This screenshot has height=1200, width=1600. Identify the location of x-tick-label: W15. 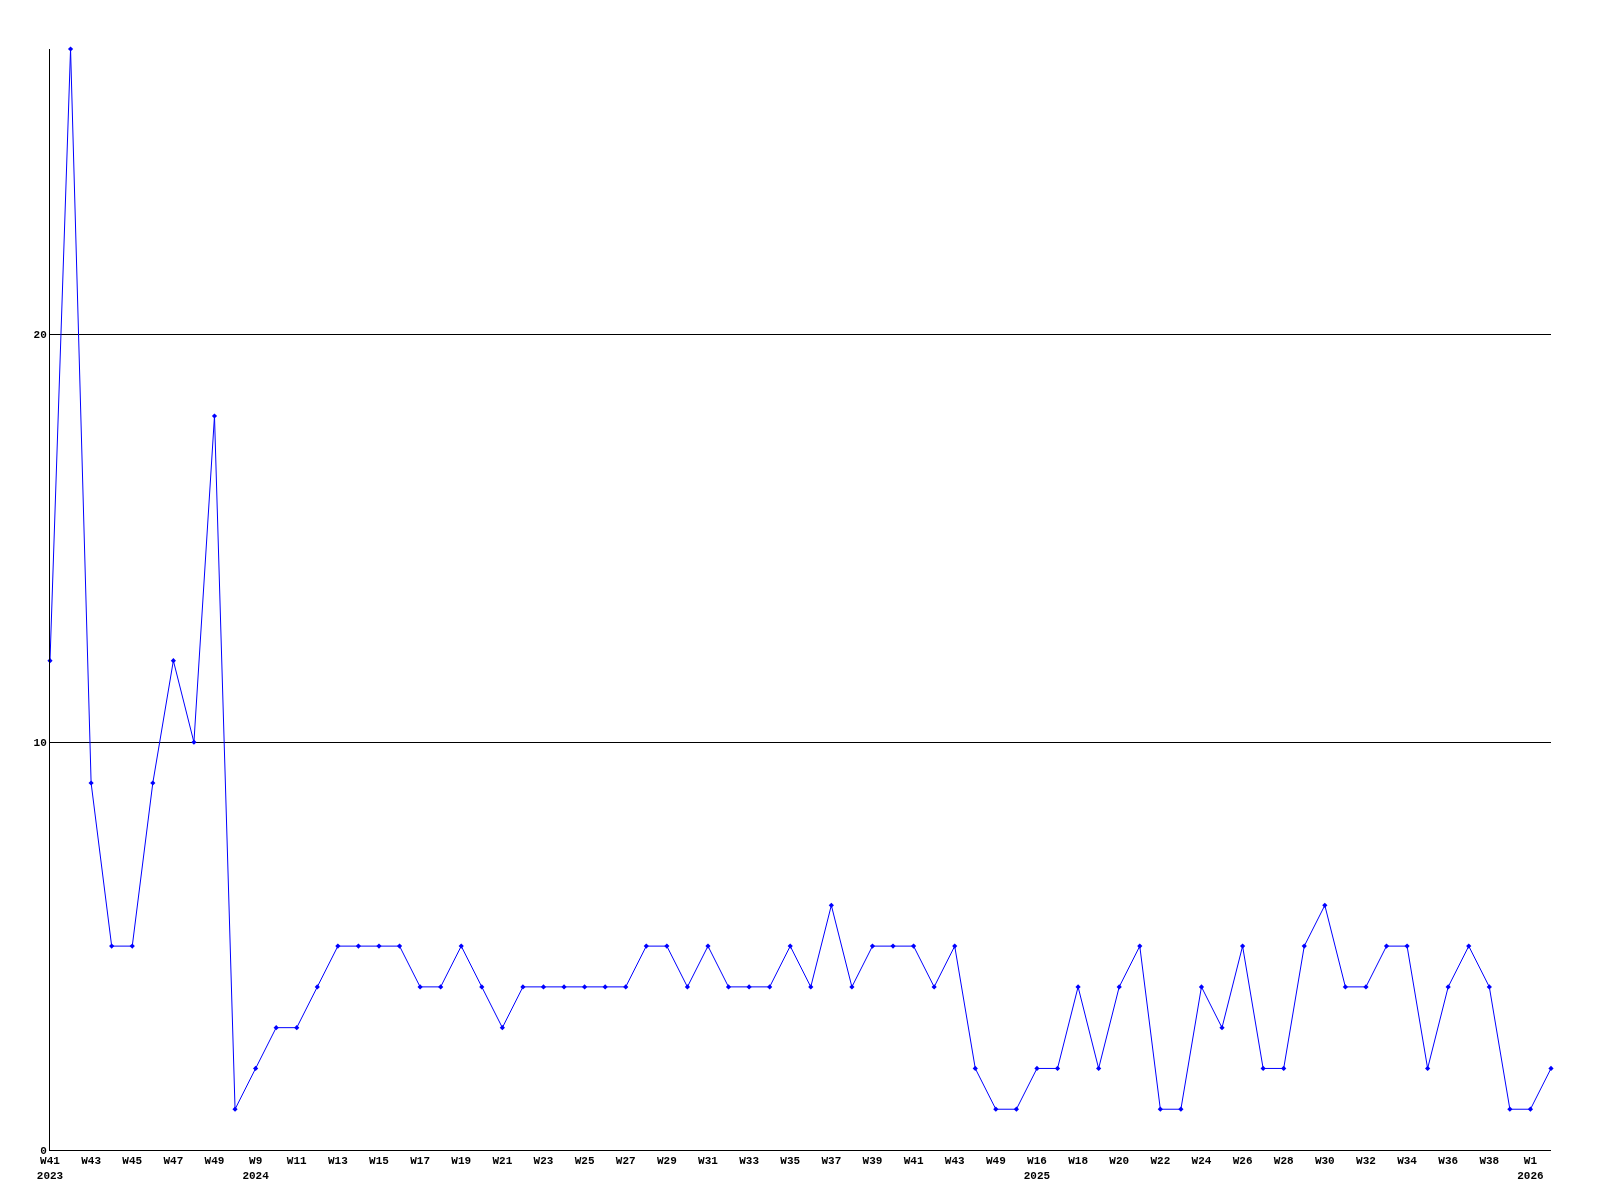
(379, 1161).